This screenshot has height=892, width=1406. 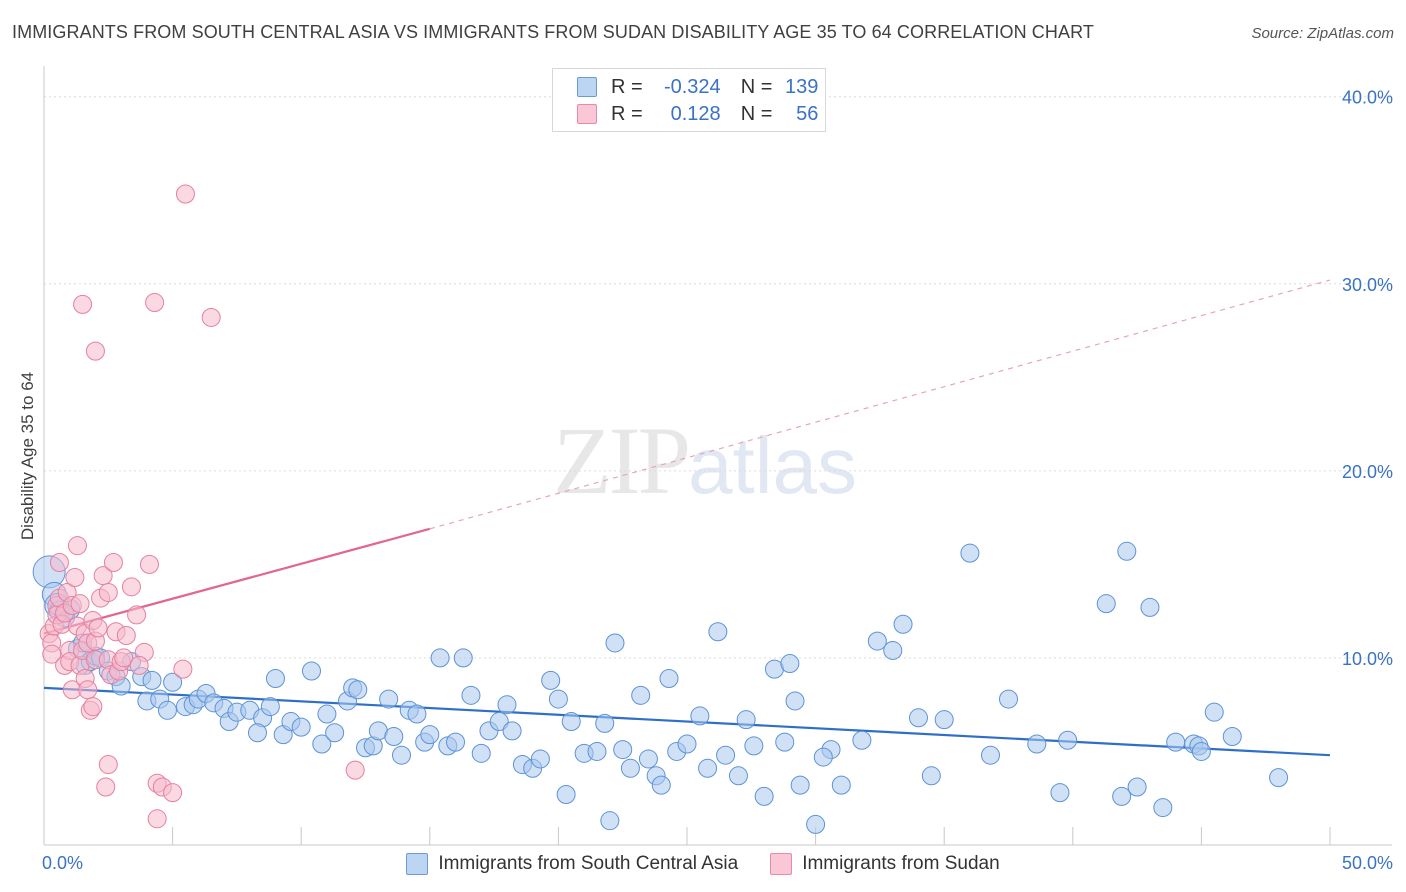 I want to click on watermark-zip: ZIP, so click(x=622, y=460).